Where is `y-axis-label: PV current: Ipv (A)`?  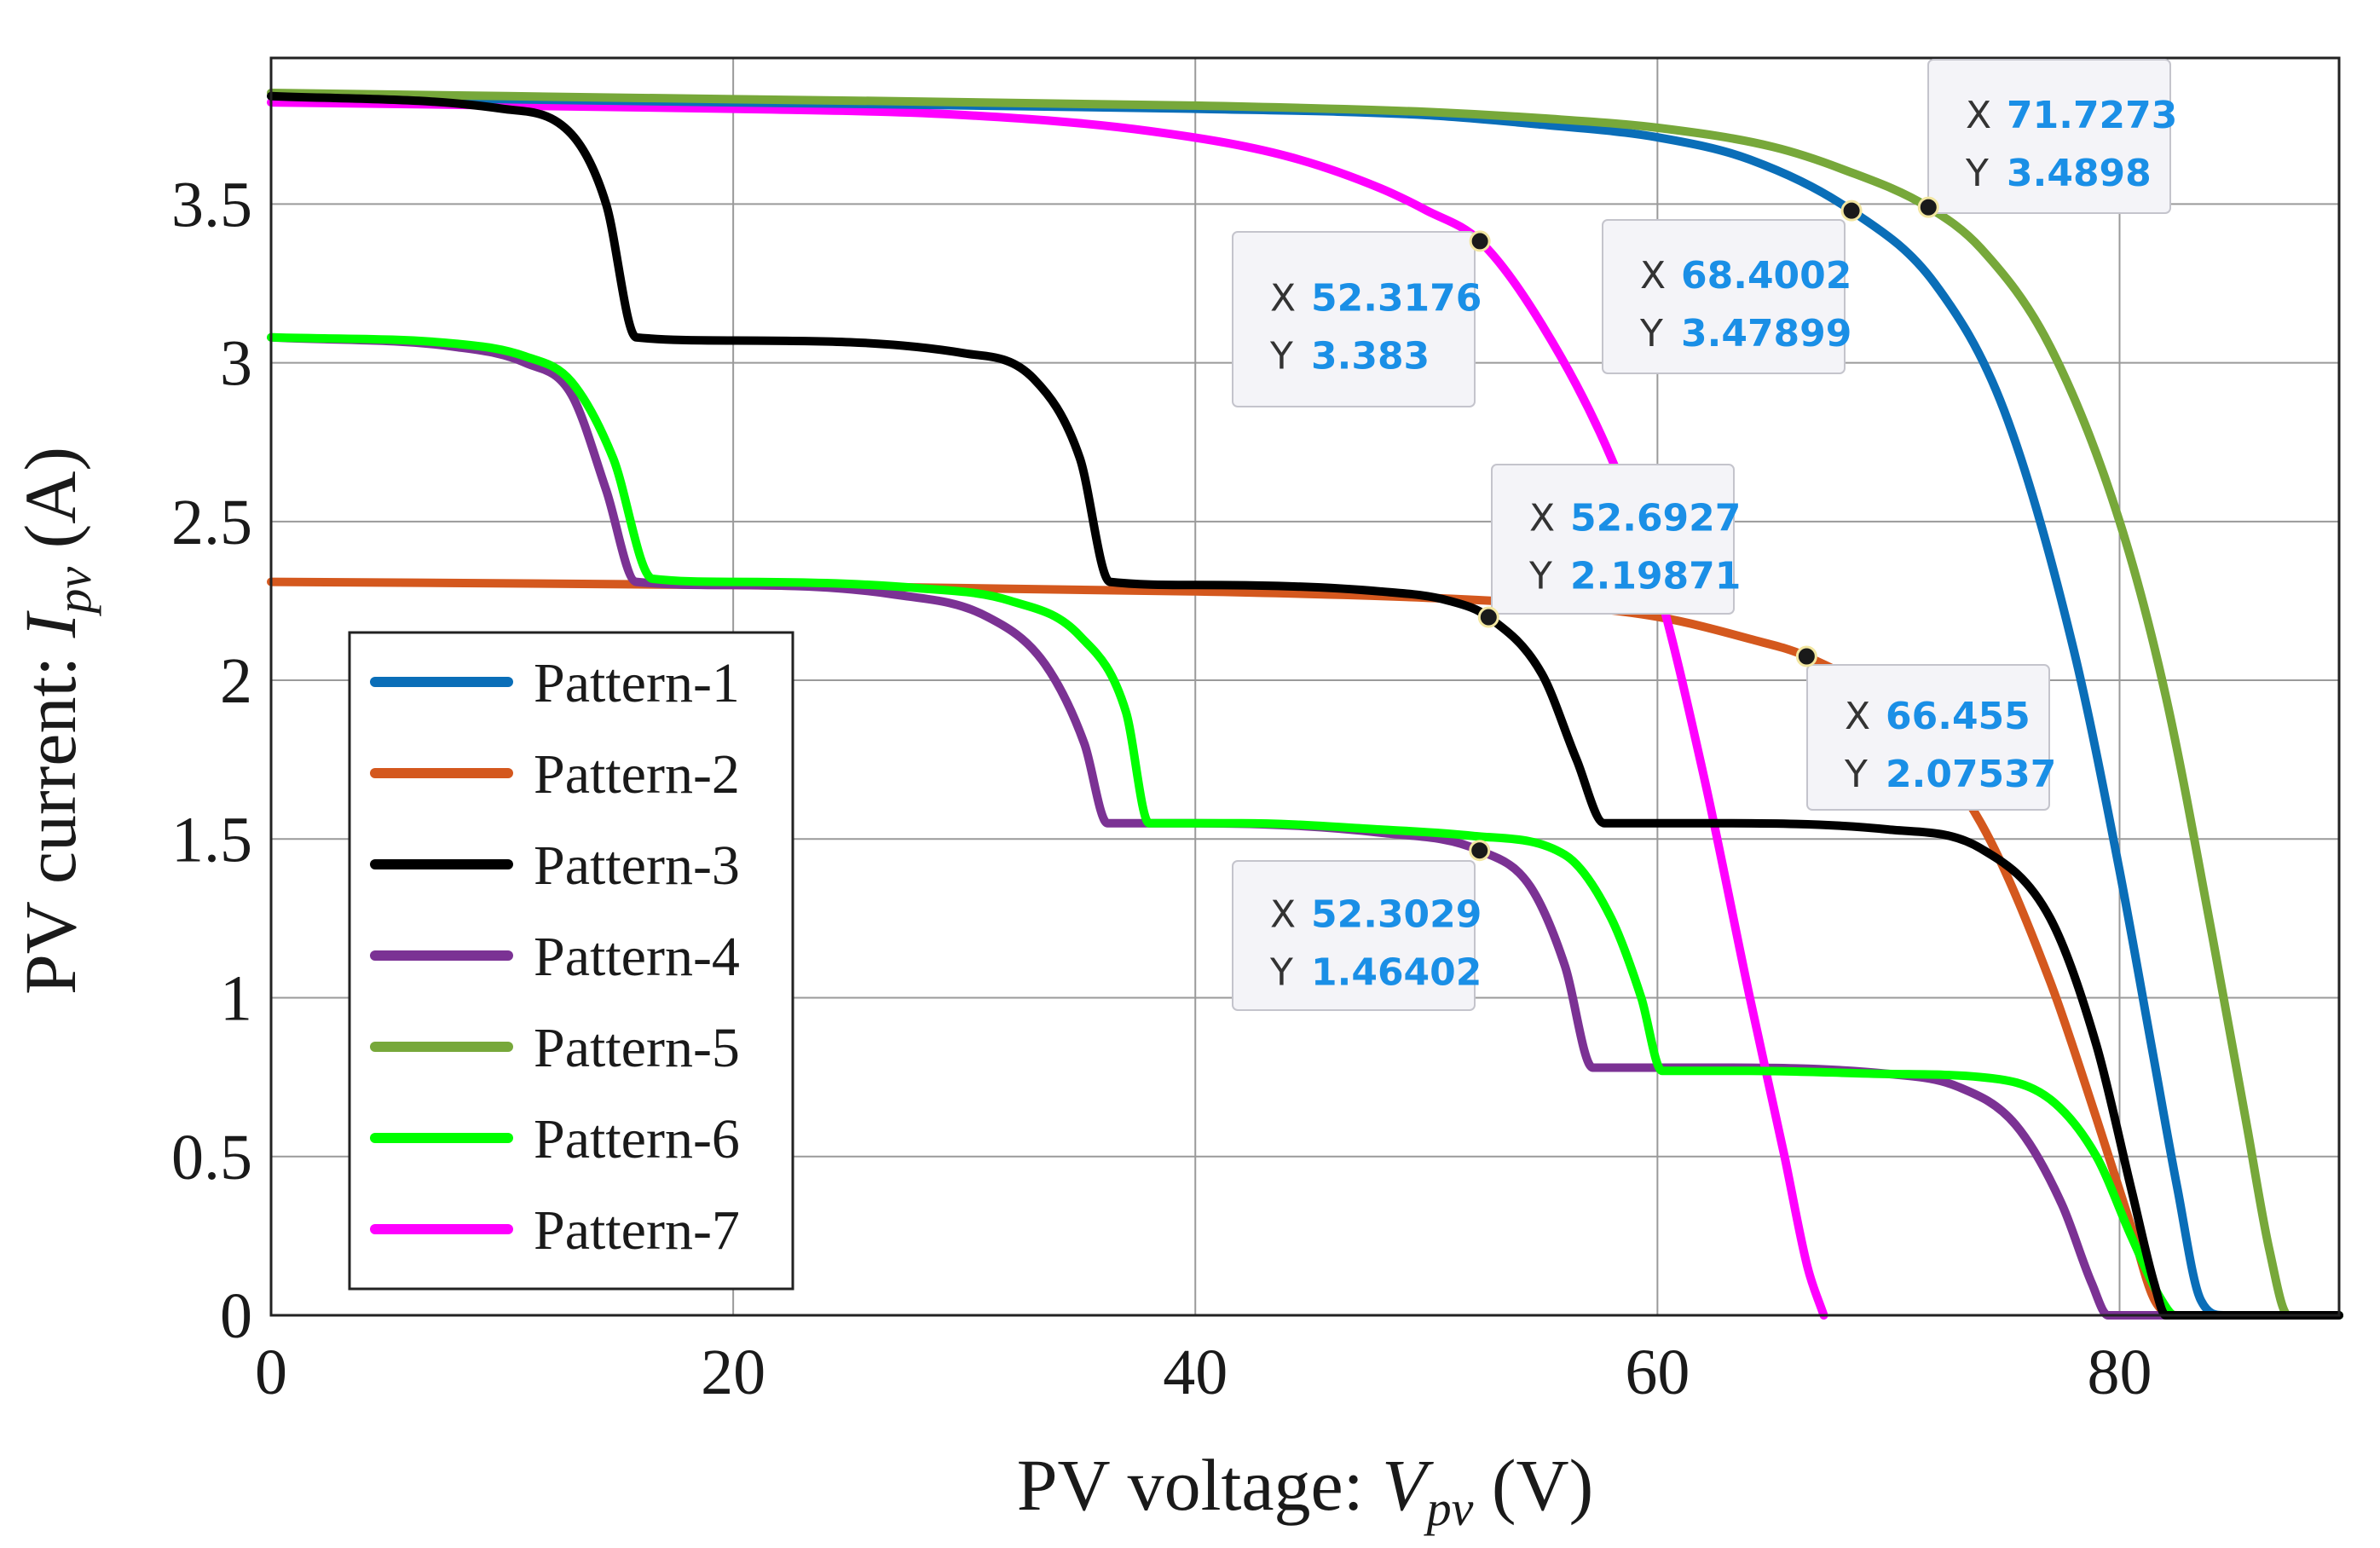
y-axis-label: PV current: Ipv (A) is located at coordinates (55, 721).